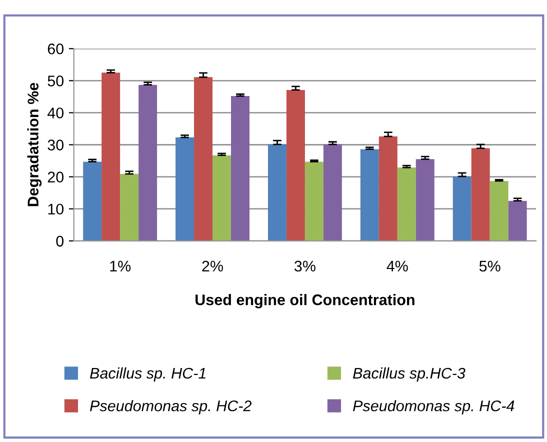  What do you see at coordinates (55, 113) in the screenshot?
I see `y-tick-label: 40` at bounding box center [55, 113].